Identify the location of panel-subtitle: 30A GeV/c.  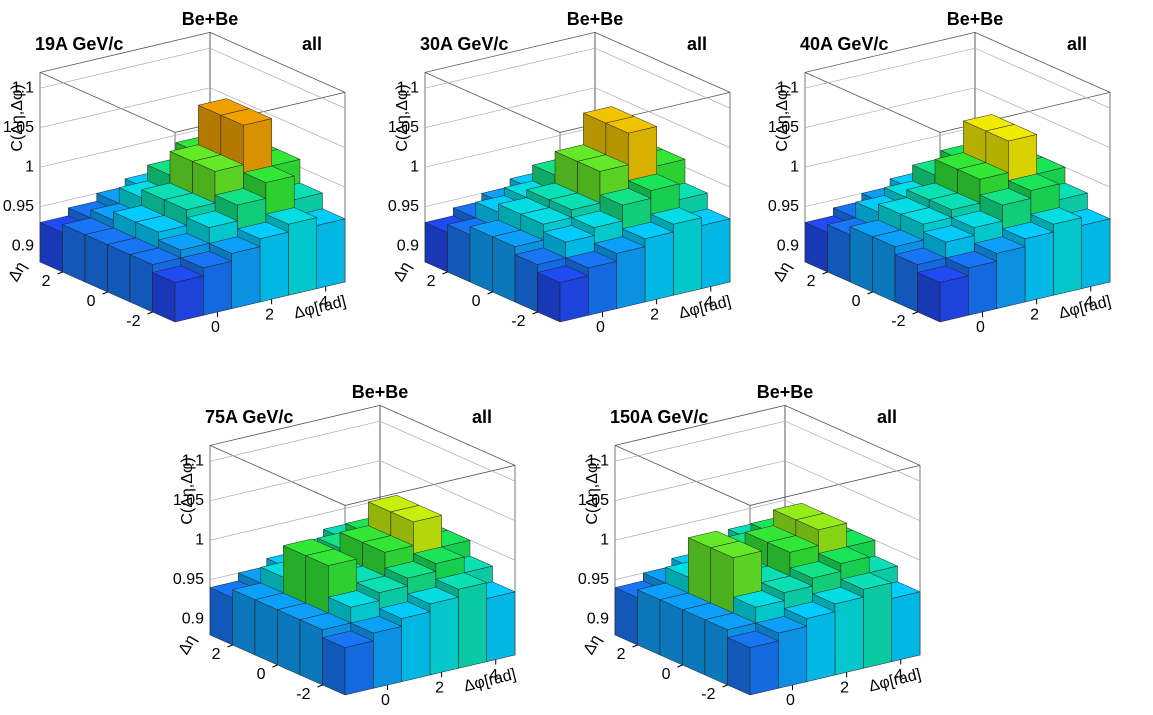
(464, 44).